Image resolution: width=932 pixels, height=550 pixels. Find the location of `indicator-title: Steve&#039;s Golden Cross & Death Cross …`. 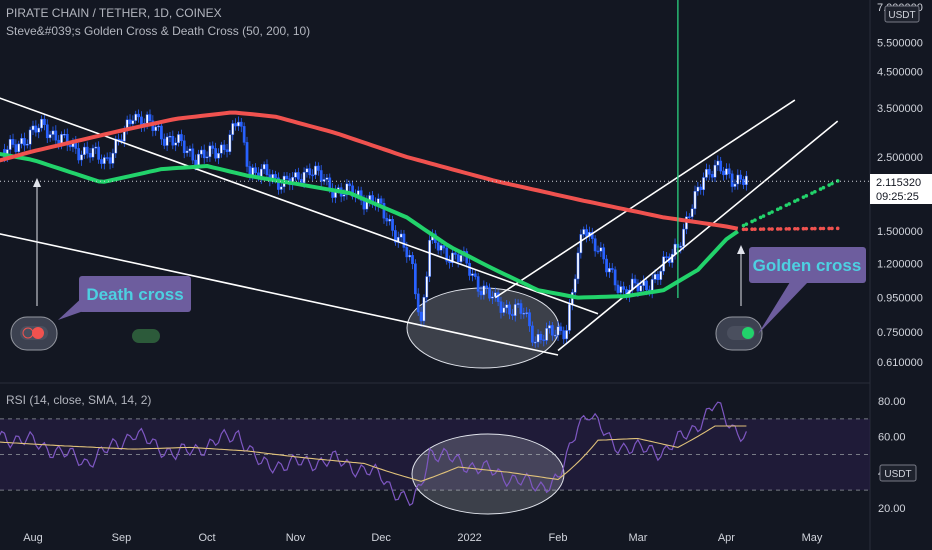

indicator-title: Steve&#039;s Golden Cross & Death Cross … is located at coordinates (158, 31).